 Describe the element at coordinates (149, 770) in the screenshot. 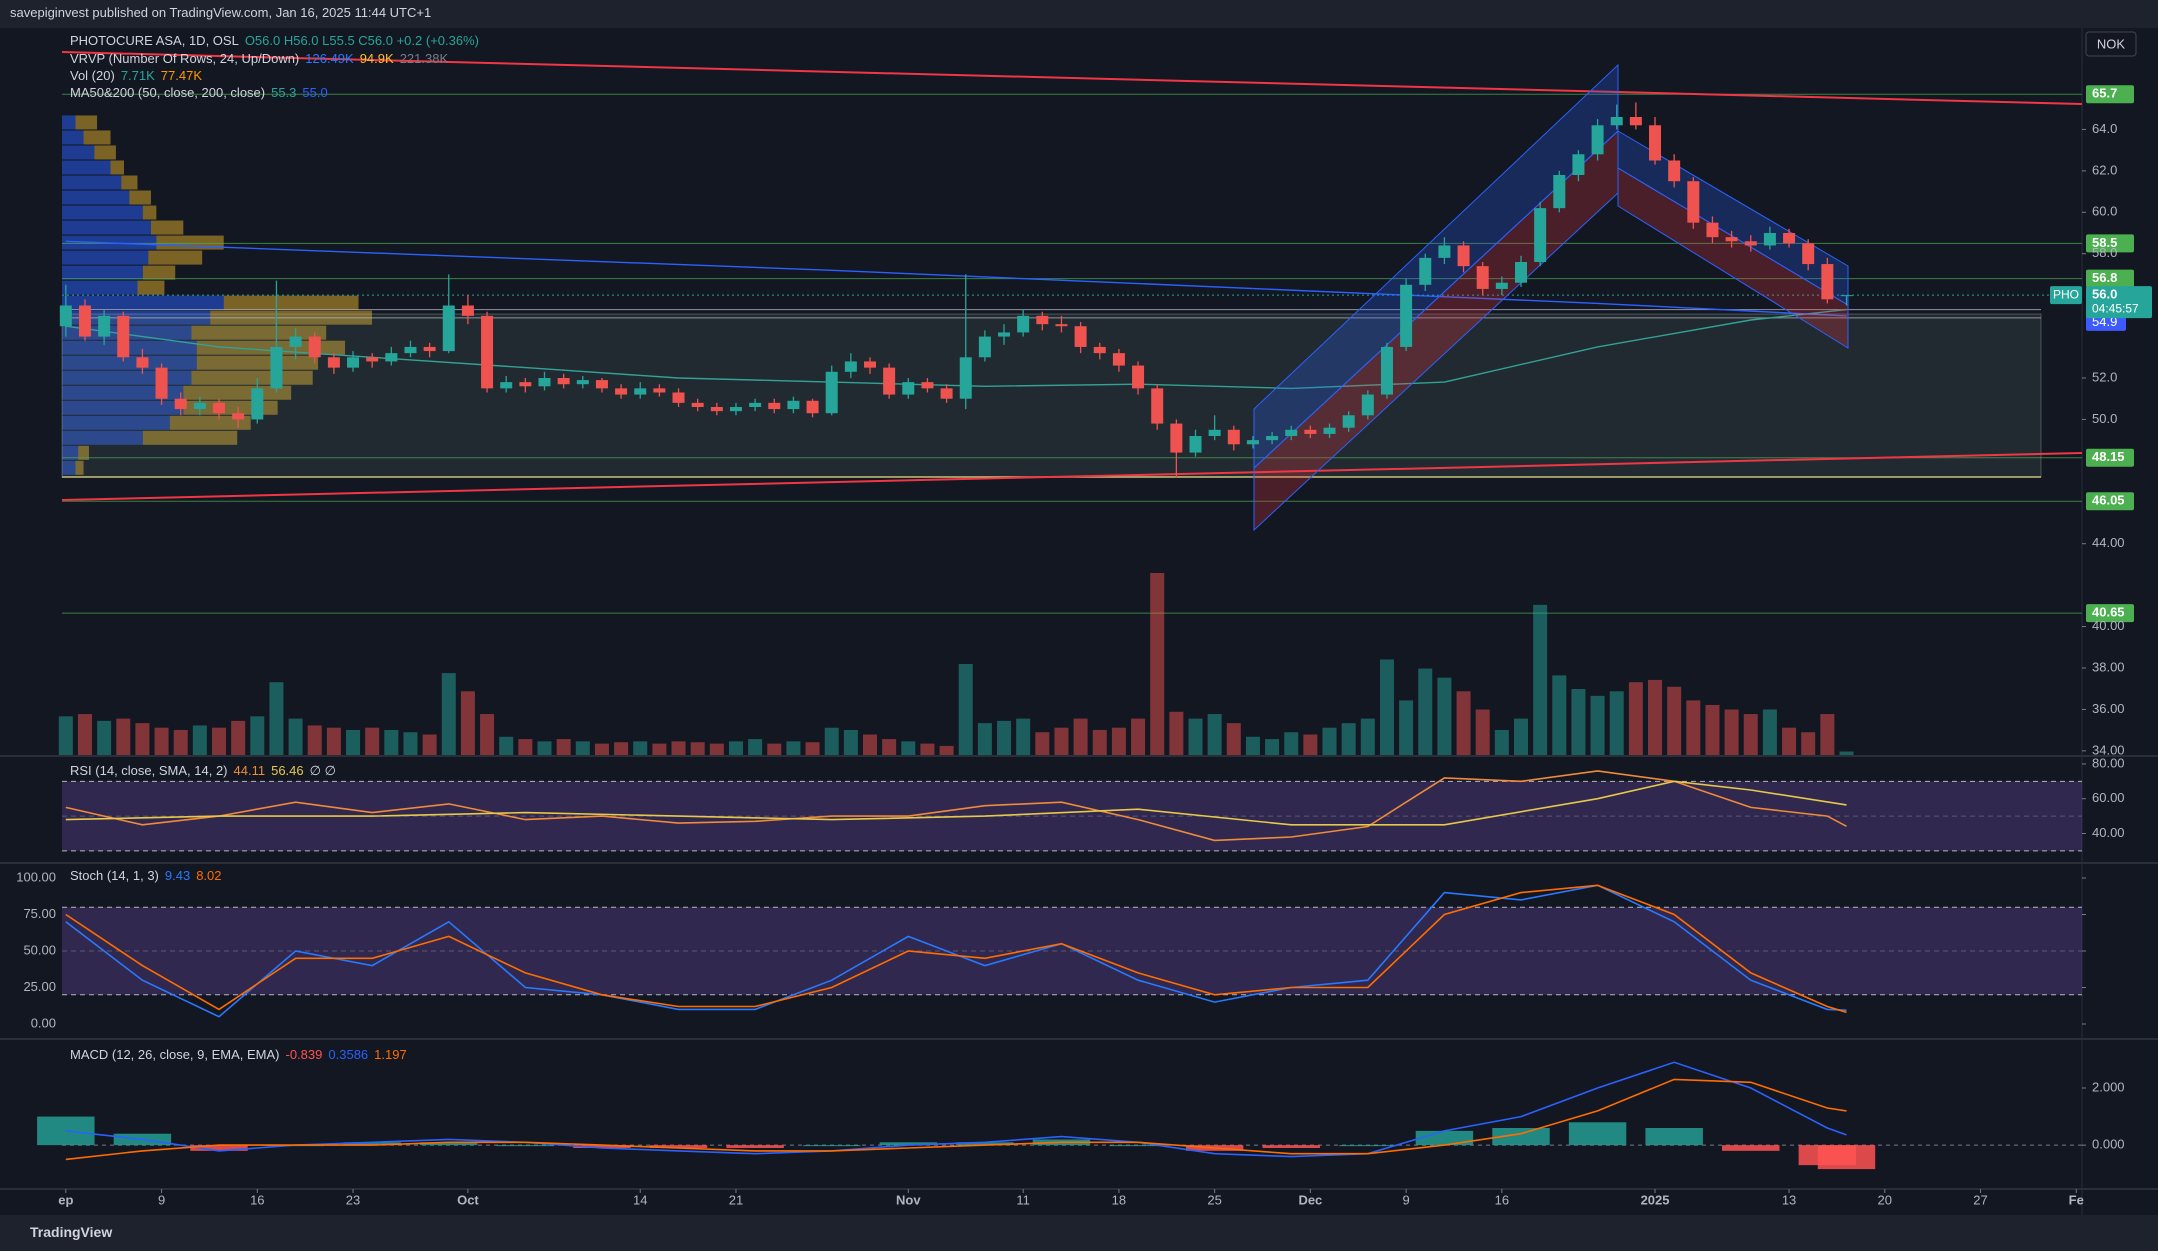

I see `label: RSI (14, close, SMA, 14, 2)` at that location.